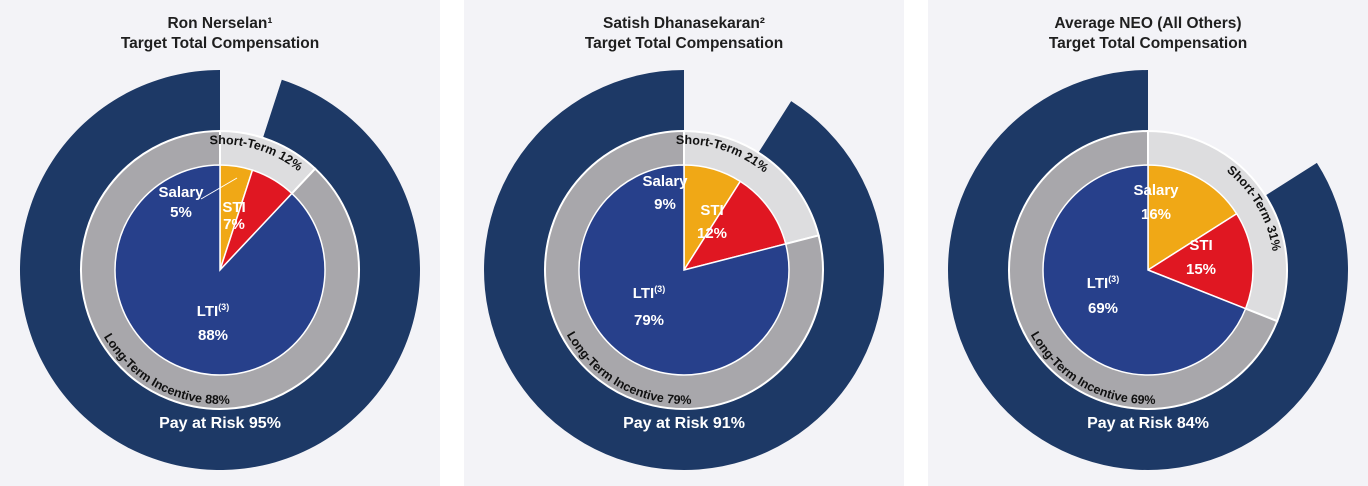 This screenshot has width=1368, height=486. I want to click on pay-at-risk-label: Pay at Risk 84%, so click(1148, 423).